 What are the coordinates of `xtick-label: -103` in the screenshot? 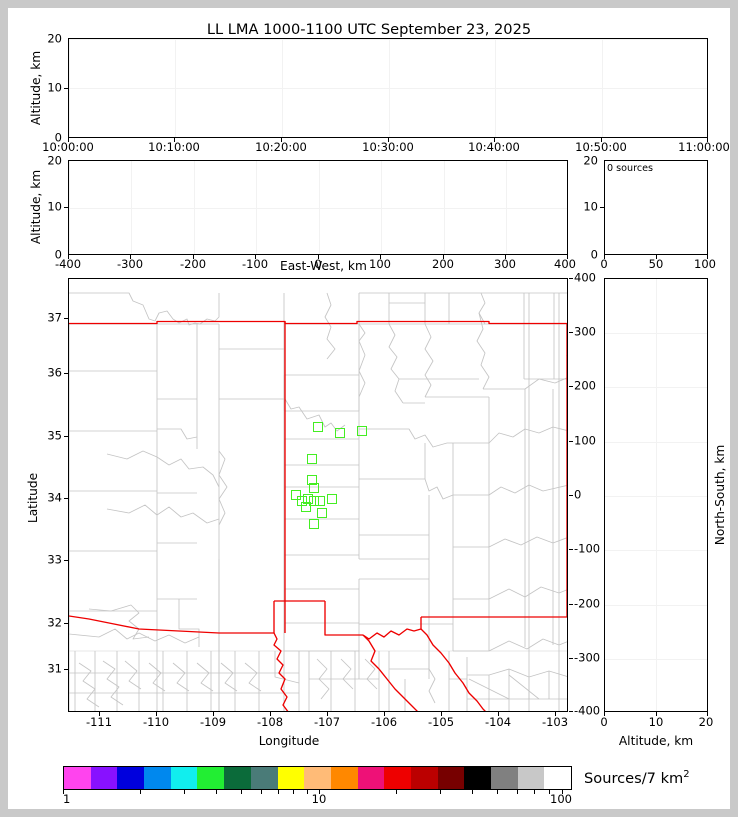 It's located at (555, 722).